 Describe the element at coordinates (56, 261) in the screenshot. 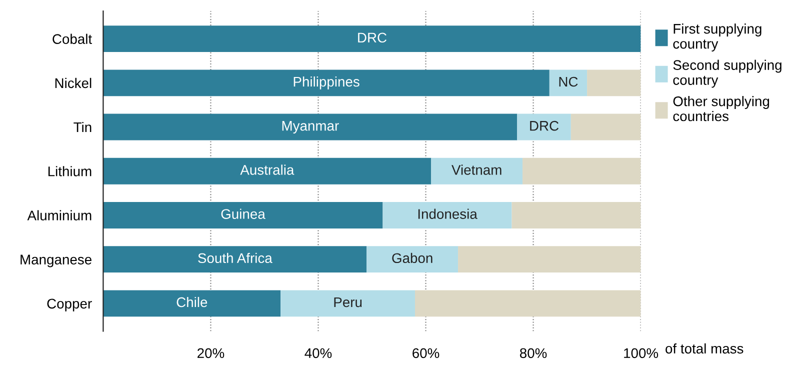

I see `y-tick-label: Manganese` at that location.